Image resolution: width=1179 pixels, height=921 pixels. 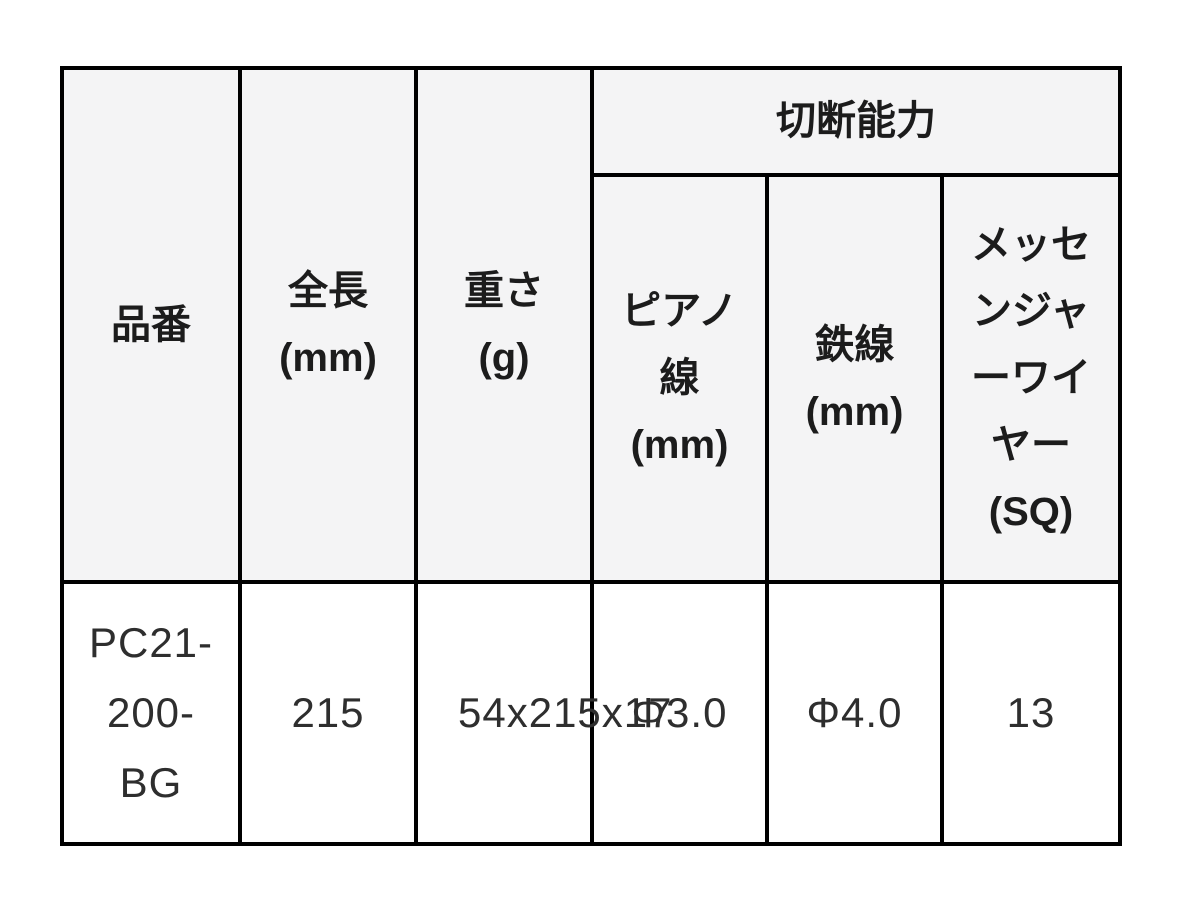 What do you see at coordinates (328, 325) in the screenshot?
I see `column-header-length: 全長 (mm)` at bounding box center [328, 325].